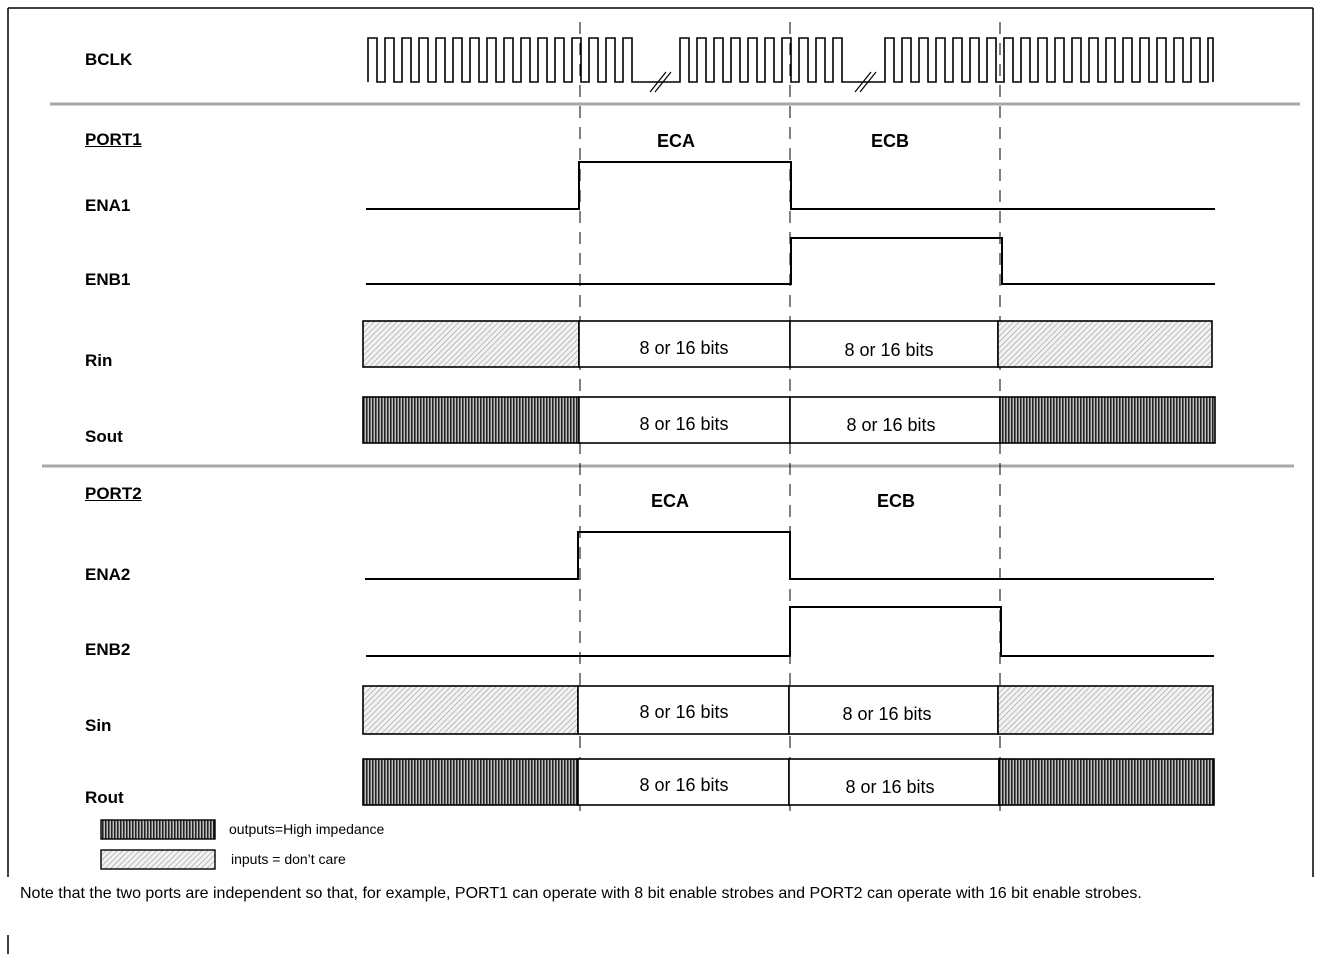 This screenshot has width=1319, height=954. I want to click on port2-label: PORT2, so click(113, 493).